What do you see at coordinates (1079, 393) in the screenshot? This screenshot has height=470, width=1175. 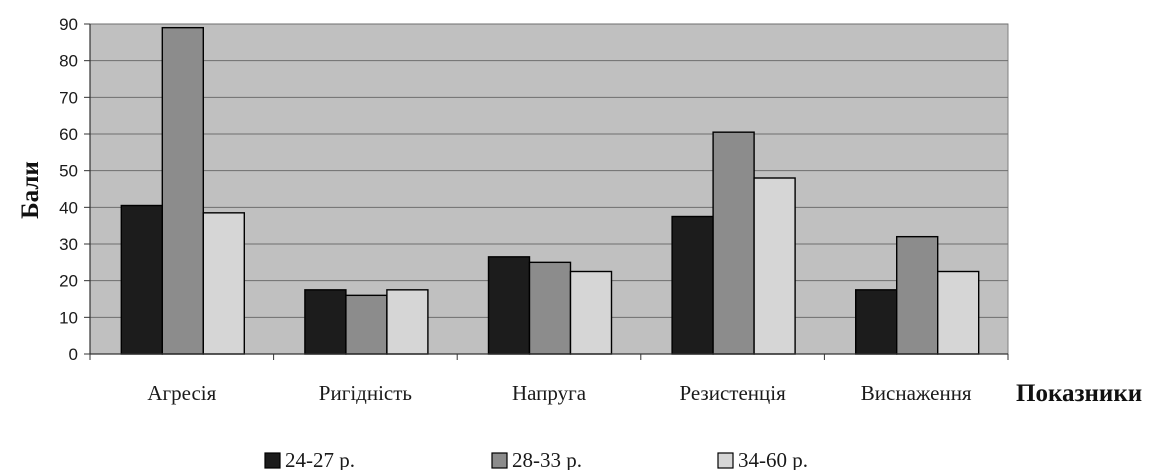 I see `x-axis-title: Показники` at bounding box center [1079, 393].